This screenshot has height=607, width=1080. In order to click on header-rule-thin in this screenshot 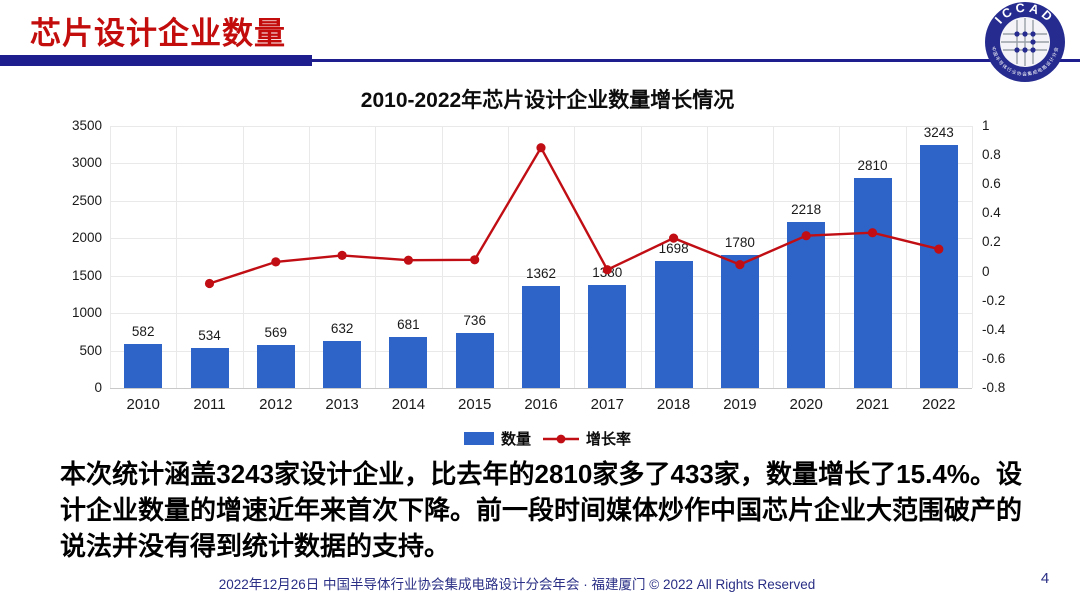, I will do `click(696, 60)`.